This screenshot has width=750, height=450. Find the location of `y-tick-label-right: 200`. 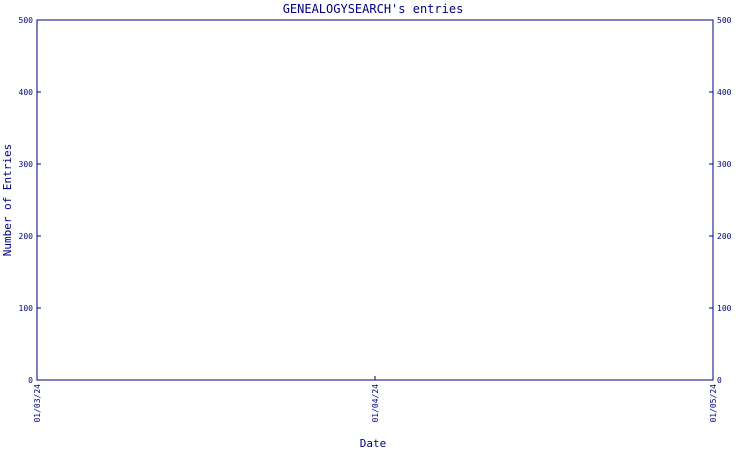

y-tick-label-right: 200 is located at coordinates (724, 236).